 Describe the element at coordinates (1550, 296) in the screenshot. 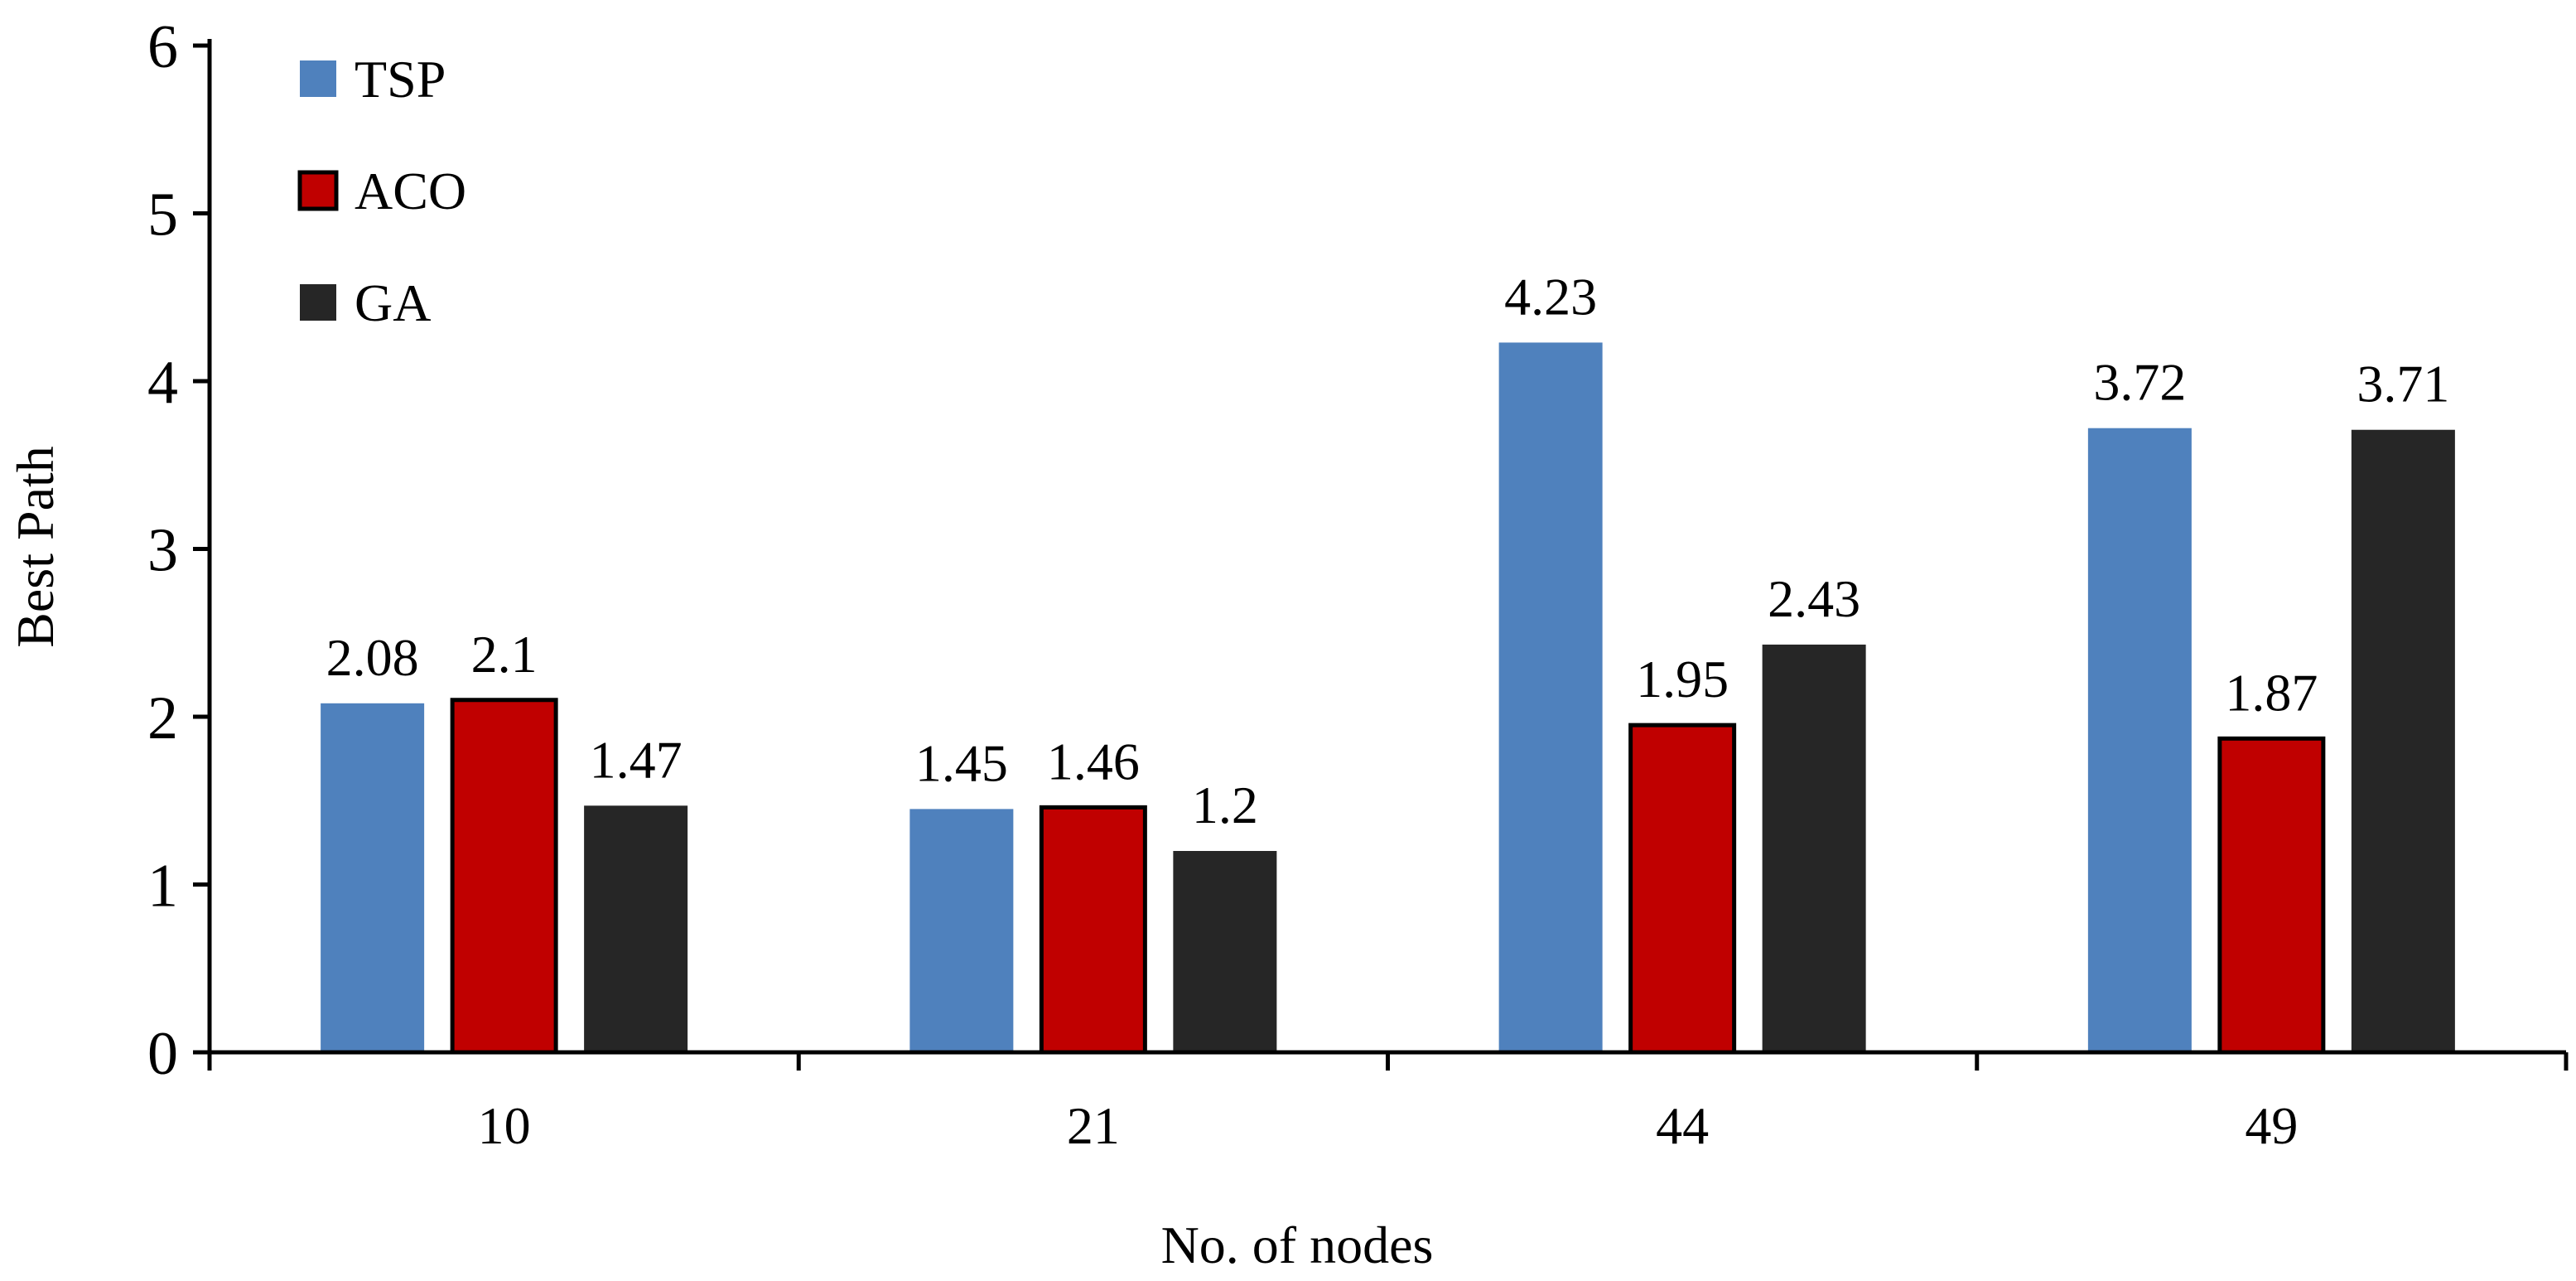

I see `data-label-tsp-44: 4.23` at that location.